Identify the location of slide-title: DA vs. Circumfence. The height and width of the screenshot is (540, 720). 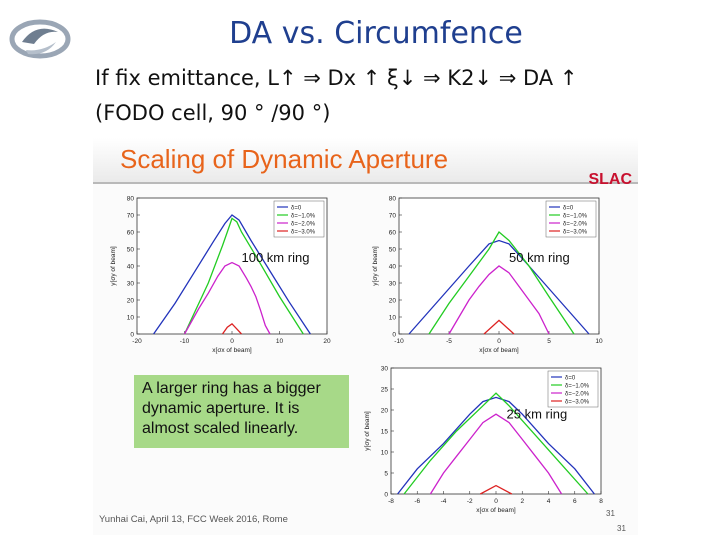
(376, 33).